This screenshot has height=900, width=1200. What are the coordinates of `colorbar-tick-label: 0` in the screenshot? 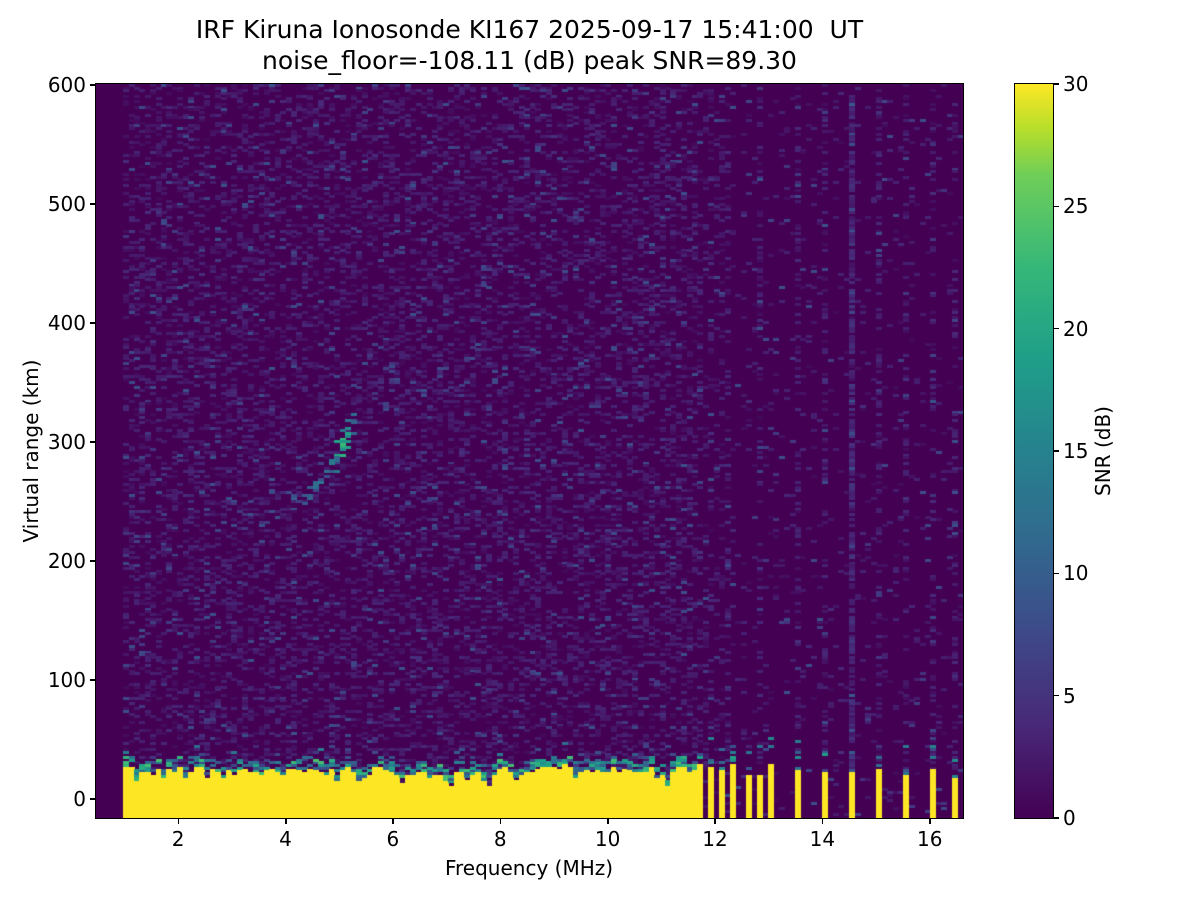 It's located at (1069, 818).